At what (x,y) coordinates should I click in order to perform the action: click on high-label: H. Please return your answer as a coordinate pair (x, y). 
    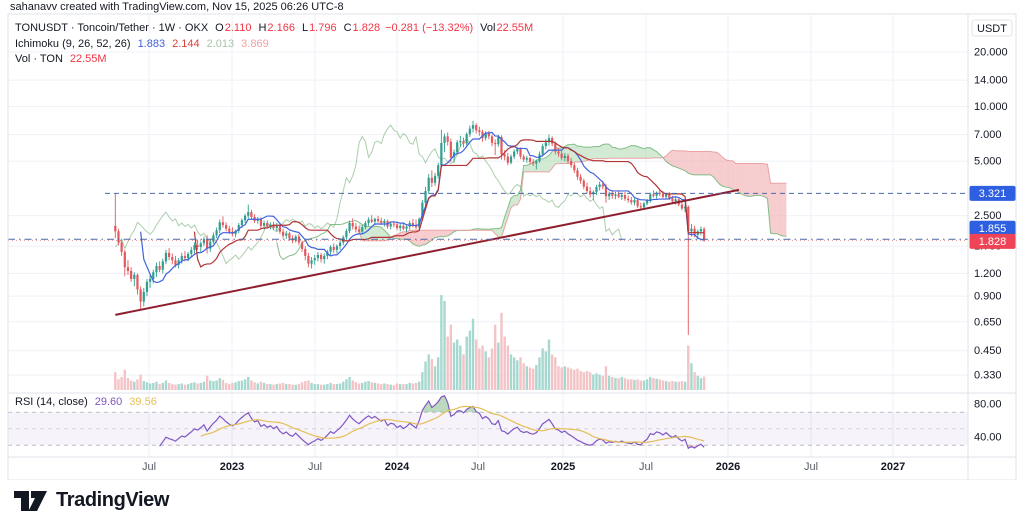
    Looking at the image, I should click on (262, 28).